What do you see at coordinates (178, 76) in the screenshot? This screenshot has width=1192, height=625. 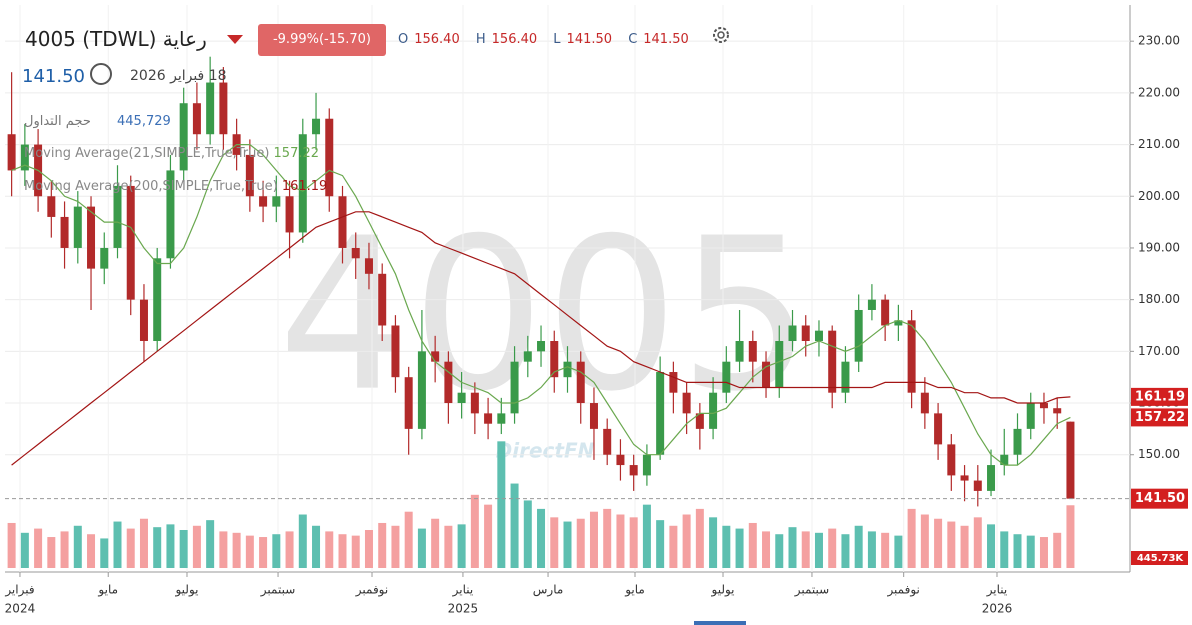 I see `date: 18 فبراير 2026` at bounding box center [178, 76].